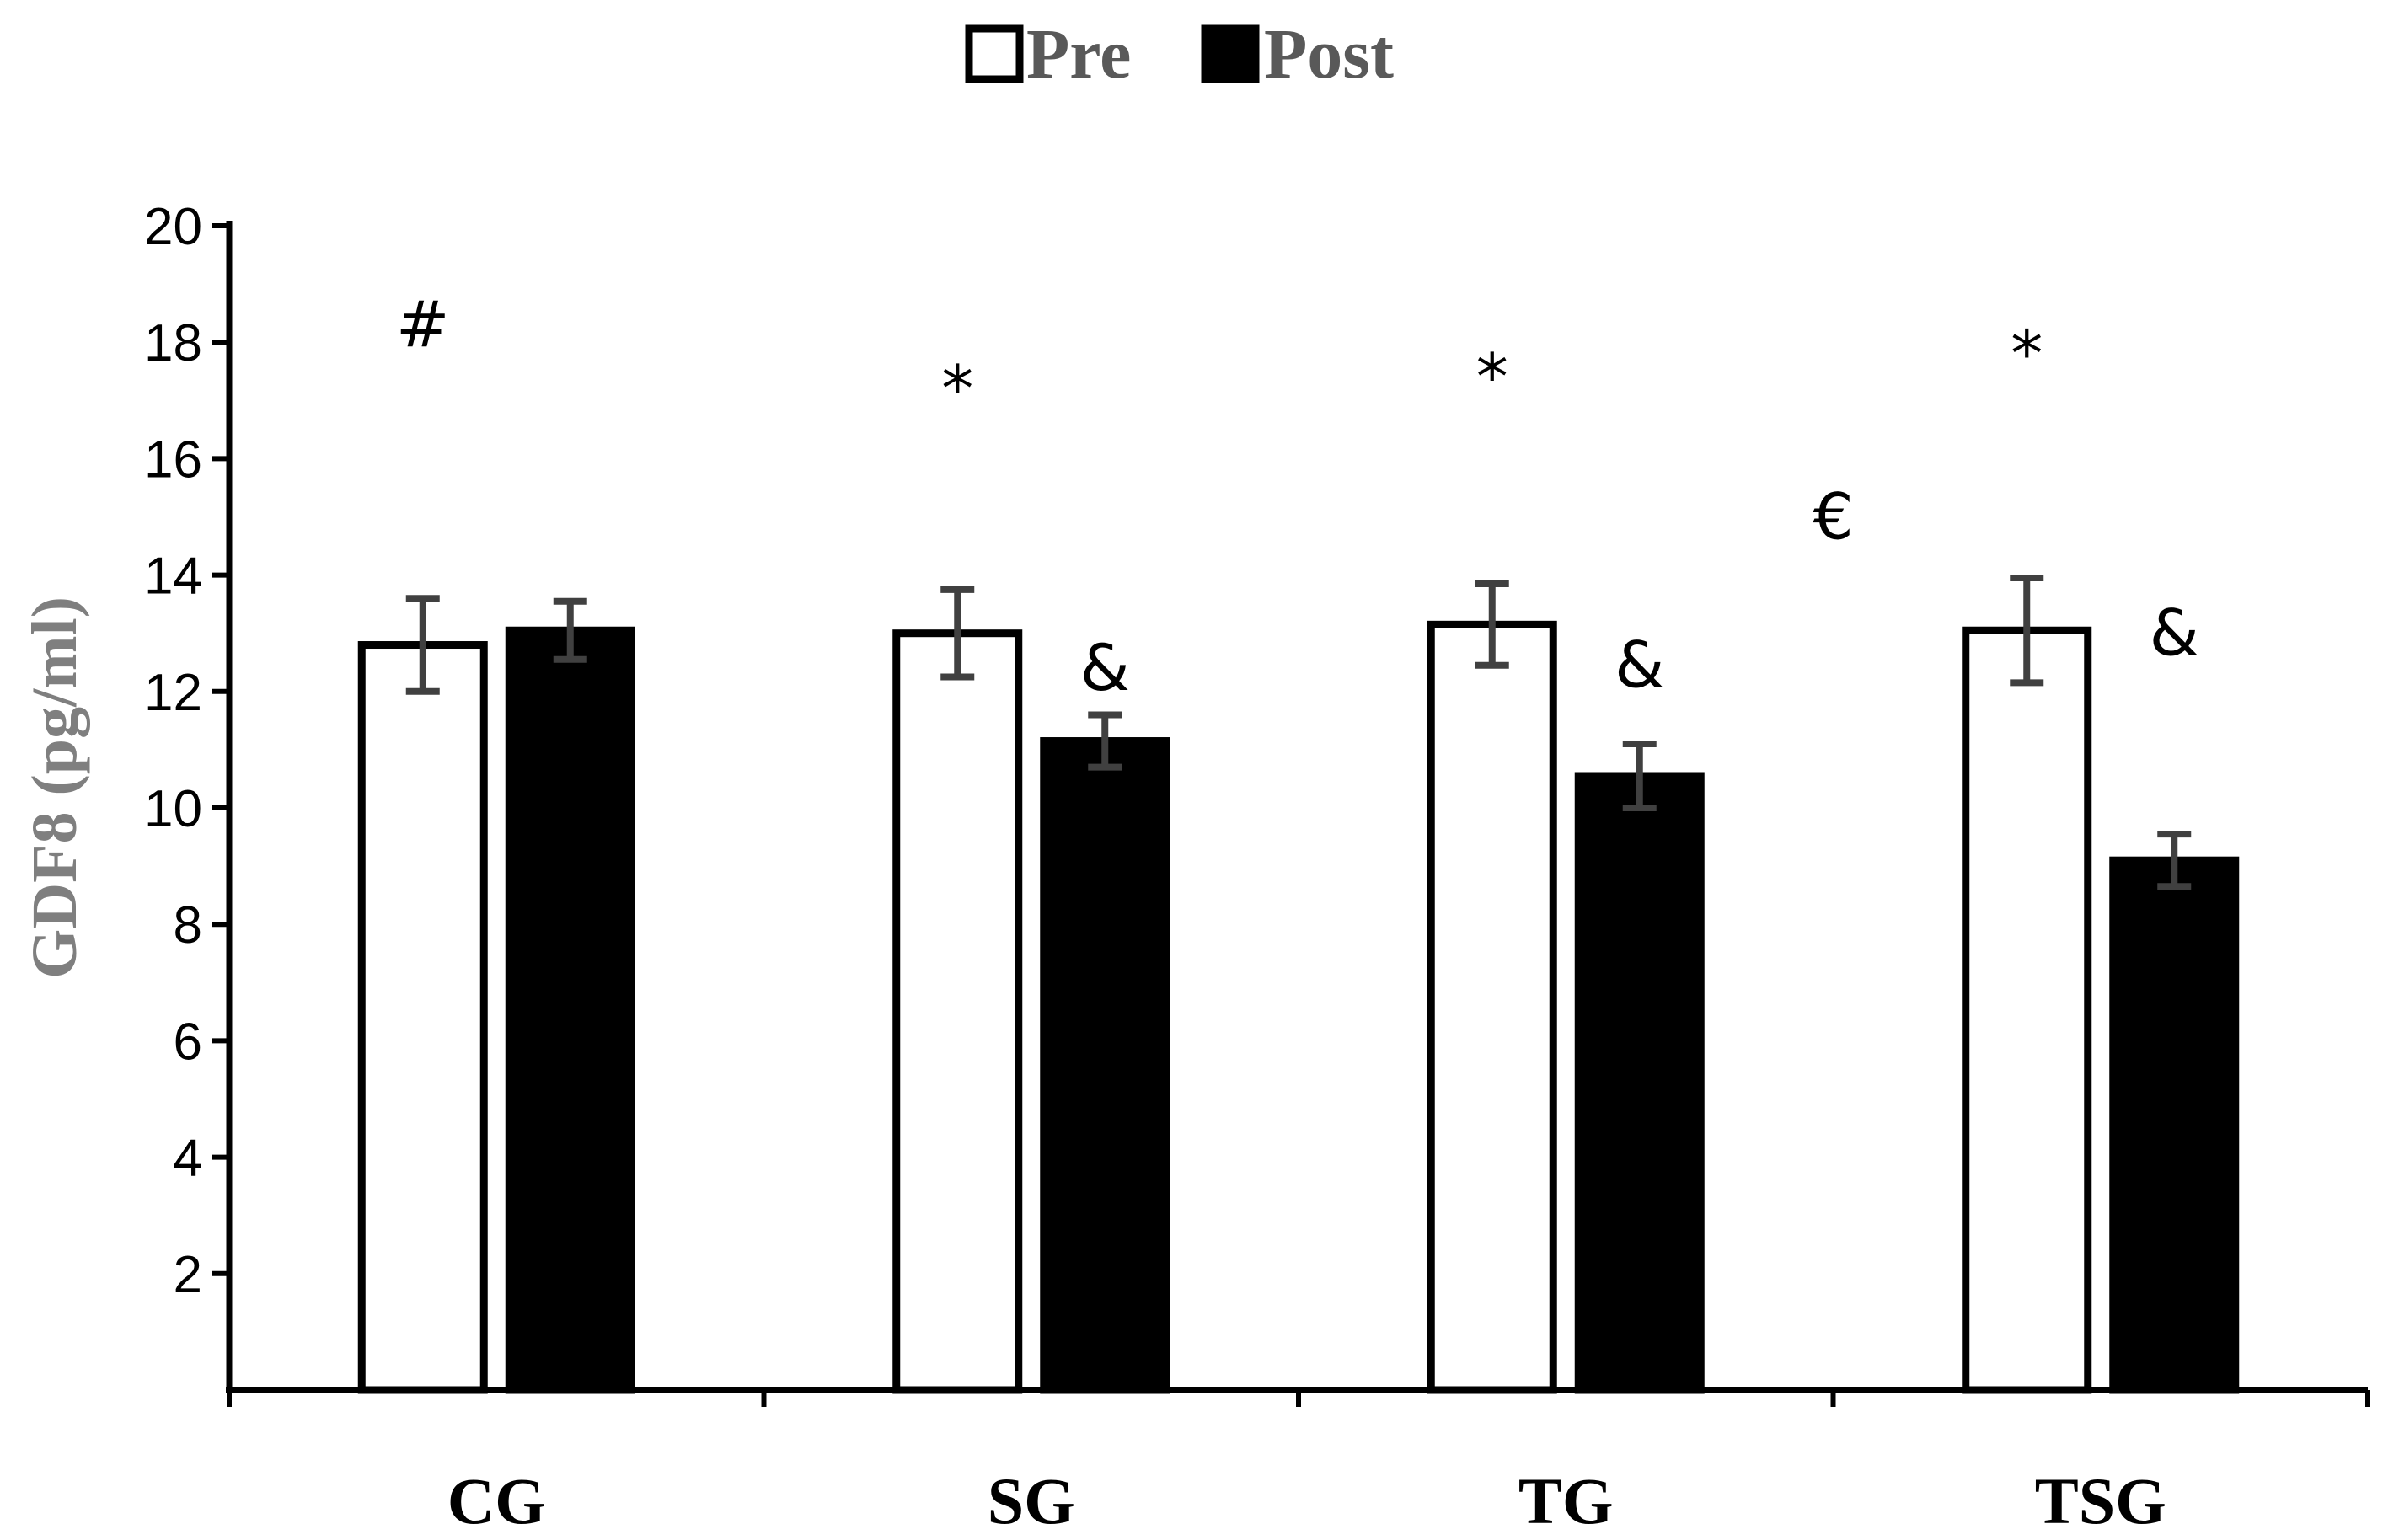  What do you see at coordinates (188, 1159) in the screenshot?
I see `y-tick-label: 4` at bounding box center [188, 1159].